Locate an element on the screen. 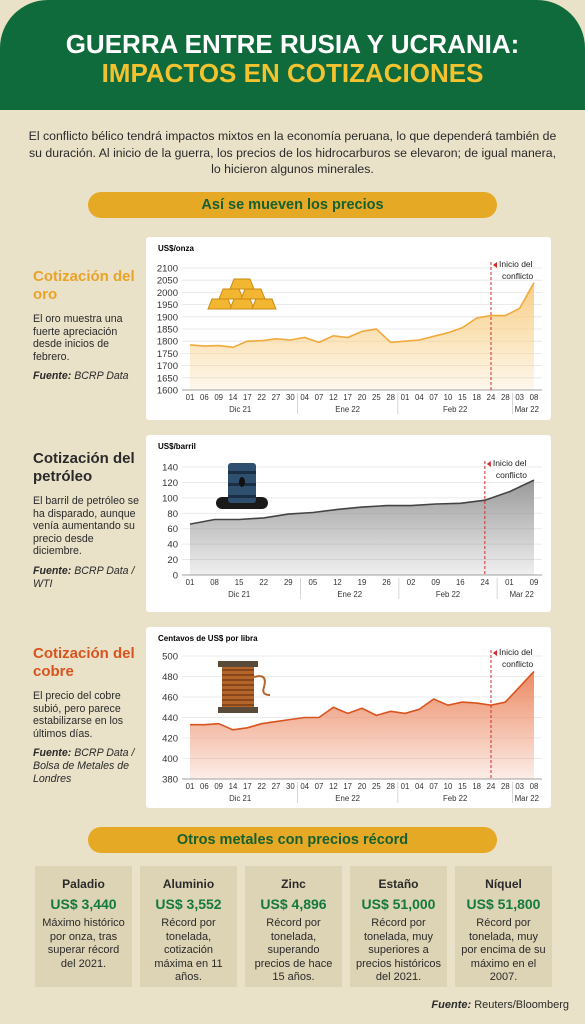  y-tick-label: 120 is located at coordinates (170, 483).